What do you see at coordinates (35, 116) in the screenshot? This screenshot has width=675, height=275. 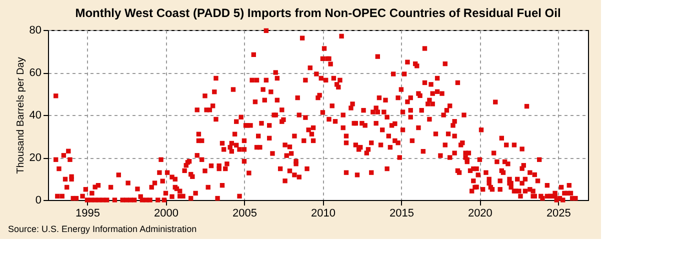 I see `y-tick-label: 40` at bounding box center [35, 116].